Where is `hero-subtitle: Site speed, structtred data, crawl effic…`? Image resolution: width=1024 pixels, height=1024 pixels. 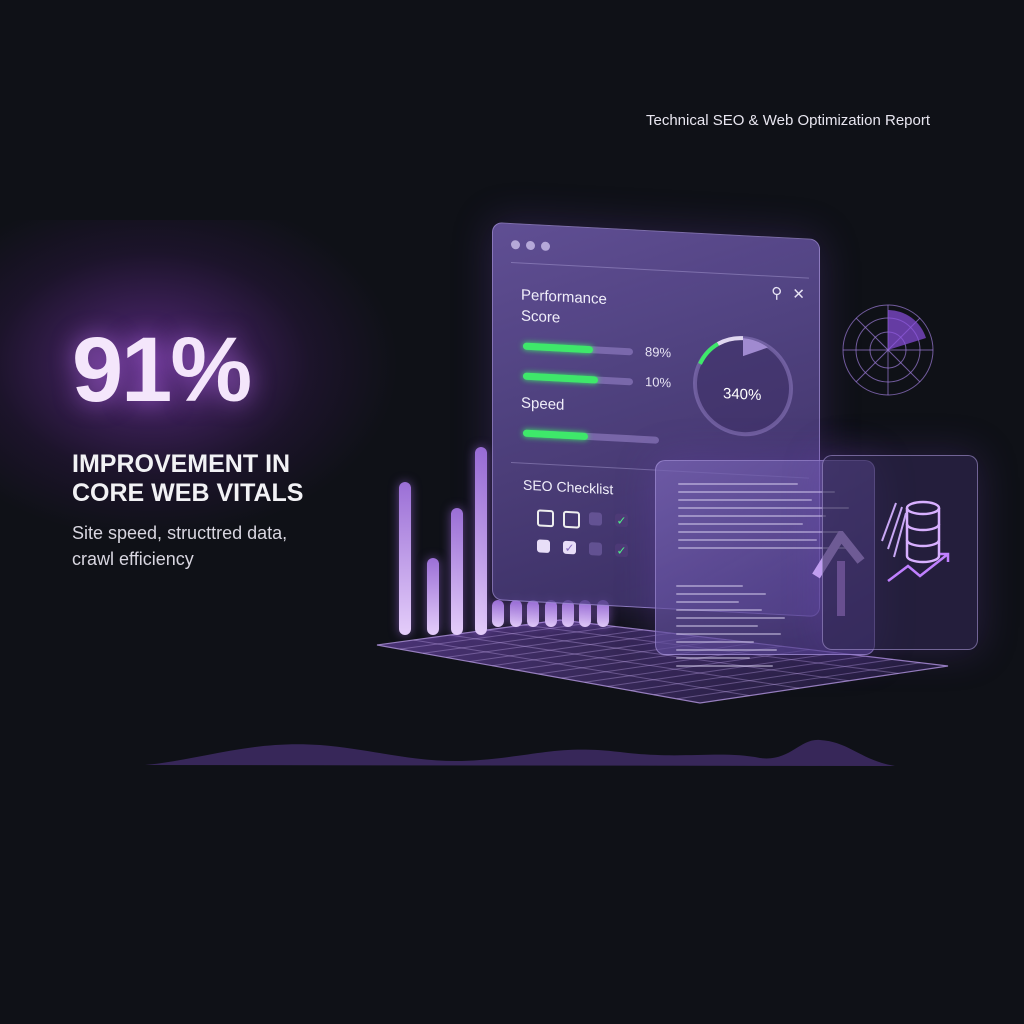
hero-subtitle: Site speed, structtred data, crawl effic… is located at coordinates (179, 546).